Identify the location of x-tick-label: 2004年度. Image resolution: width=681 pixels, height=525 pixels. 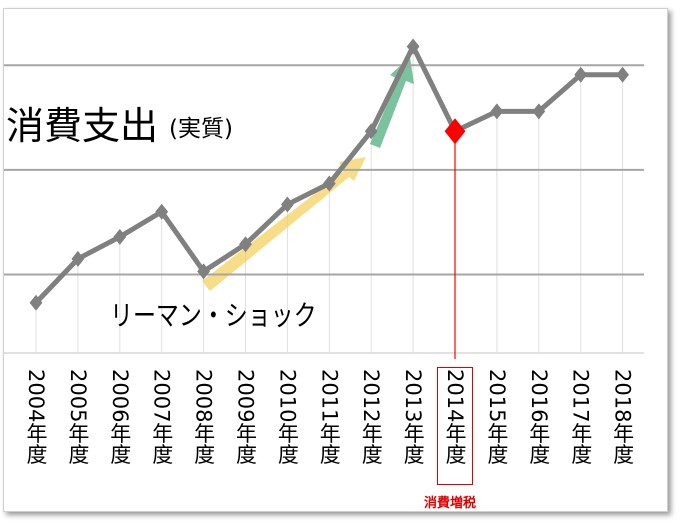
(36, 417).